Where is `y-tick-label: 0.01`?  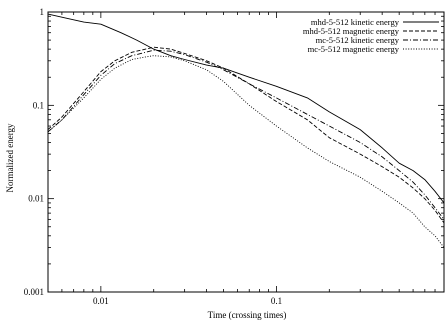
y-tick-label: 0.01 is located at coordinates (36, 199).